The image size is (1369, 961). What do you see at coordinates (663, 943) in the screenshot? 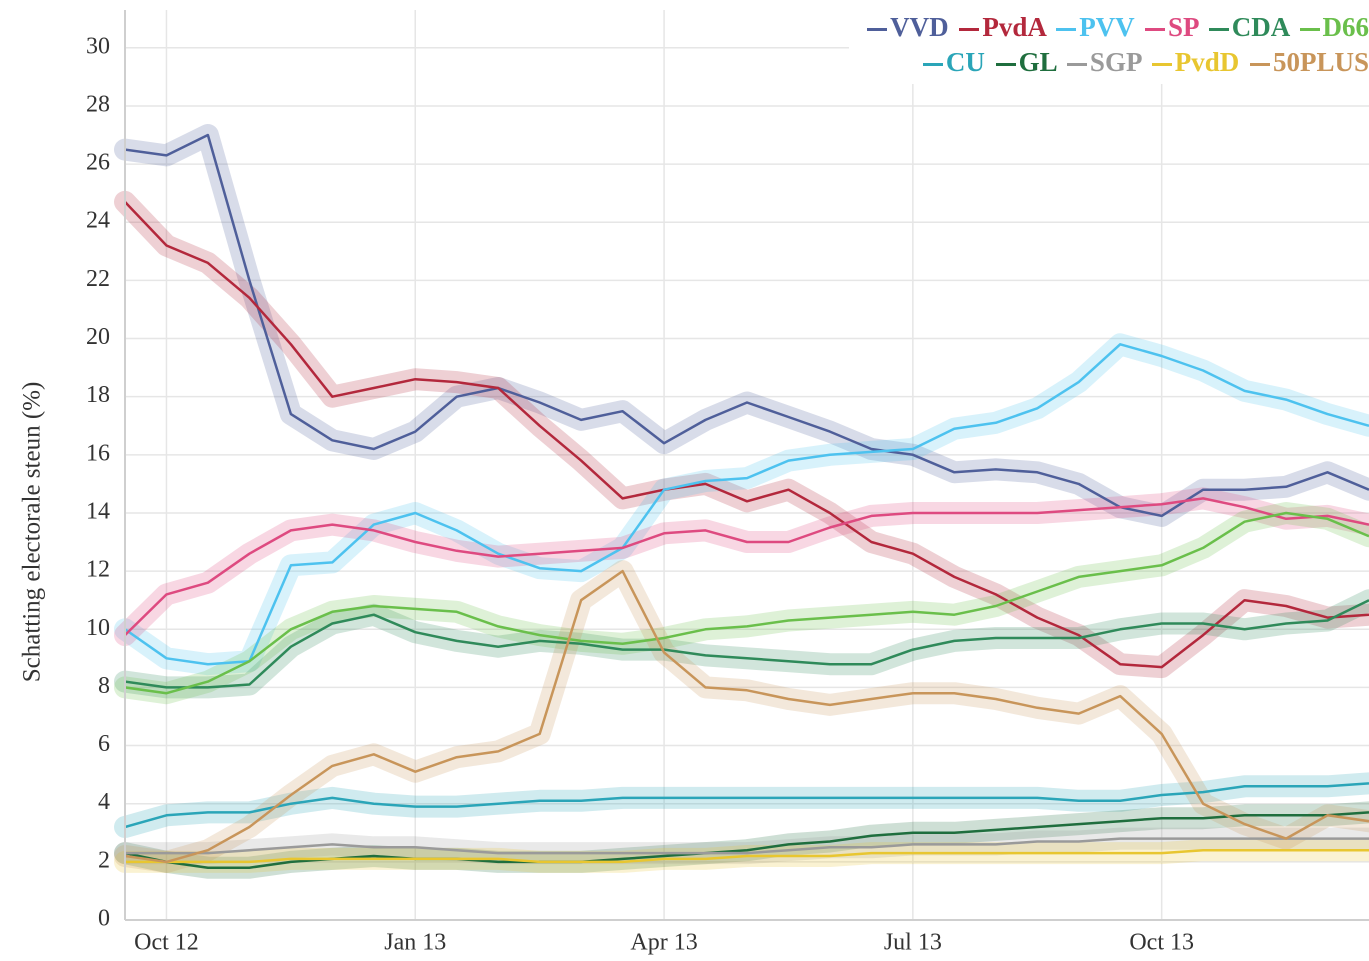
I see `x-tick-label: Apr 13` at bounding box center [663, 943].